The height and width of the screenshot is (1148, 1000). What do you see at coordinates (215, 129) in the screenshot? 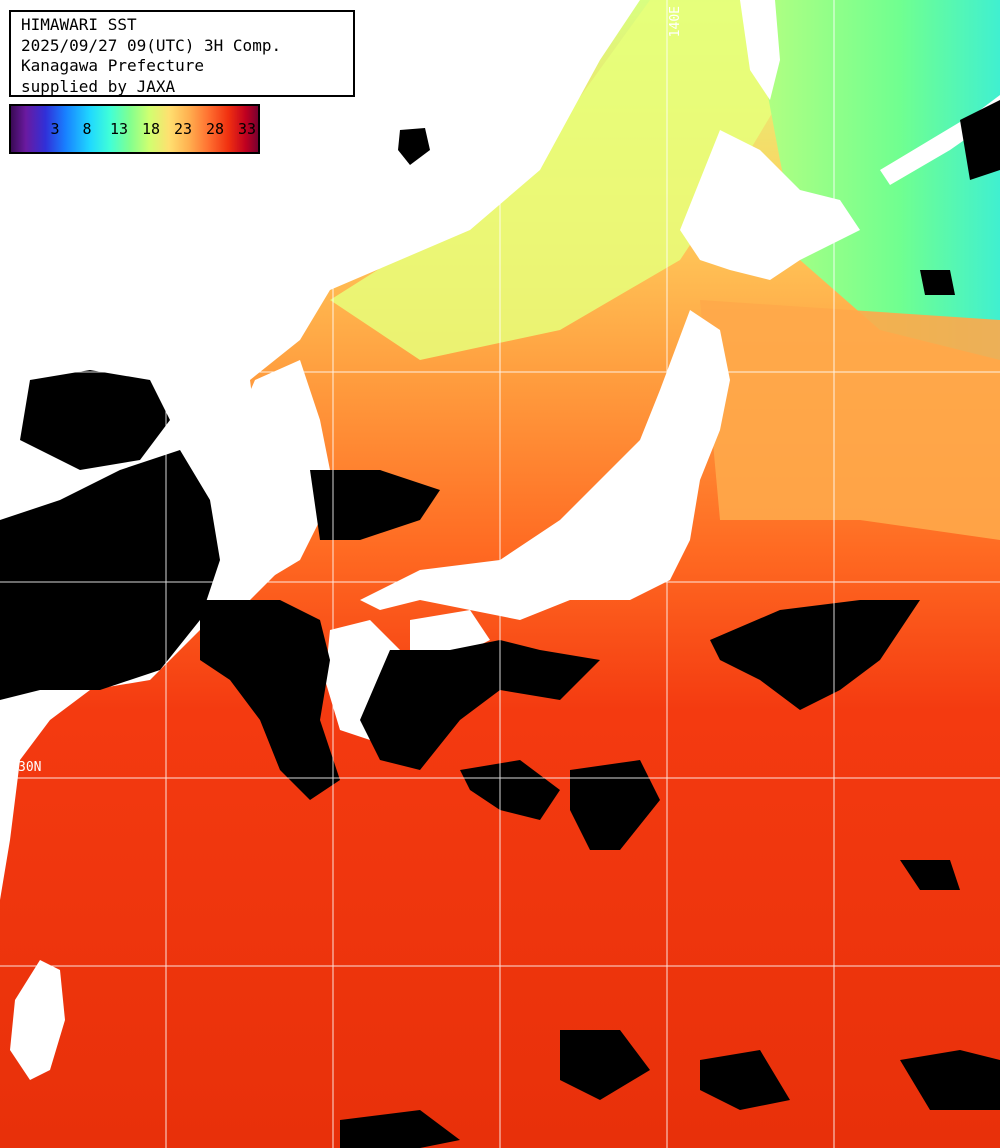
I see `legend-tick: 28` at bounding box center [215, 129].